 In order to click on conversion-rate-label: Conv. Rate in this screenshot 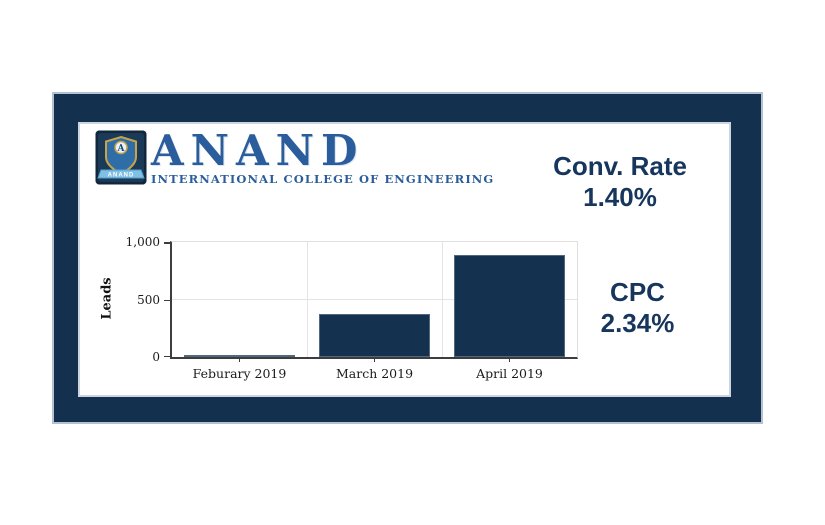, I will do `click(620, 166)`.